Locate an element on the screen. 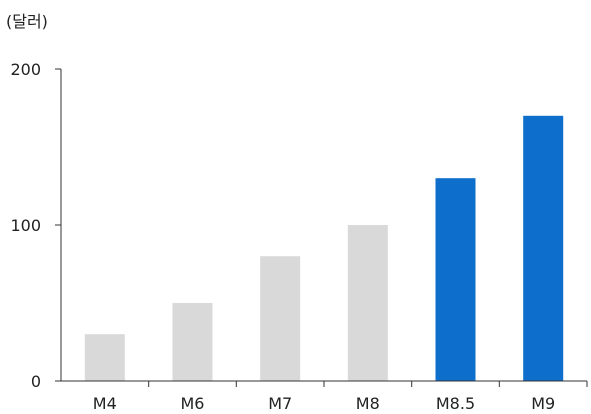 Image resolution: width=591 pixels, height=414 pixels. bar-m4 is located at coordinates (104, 357).